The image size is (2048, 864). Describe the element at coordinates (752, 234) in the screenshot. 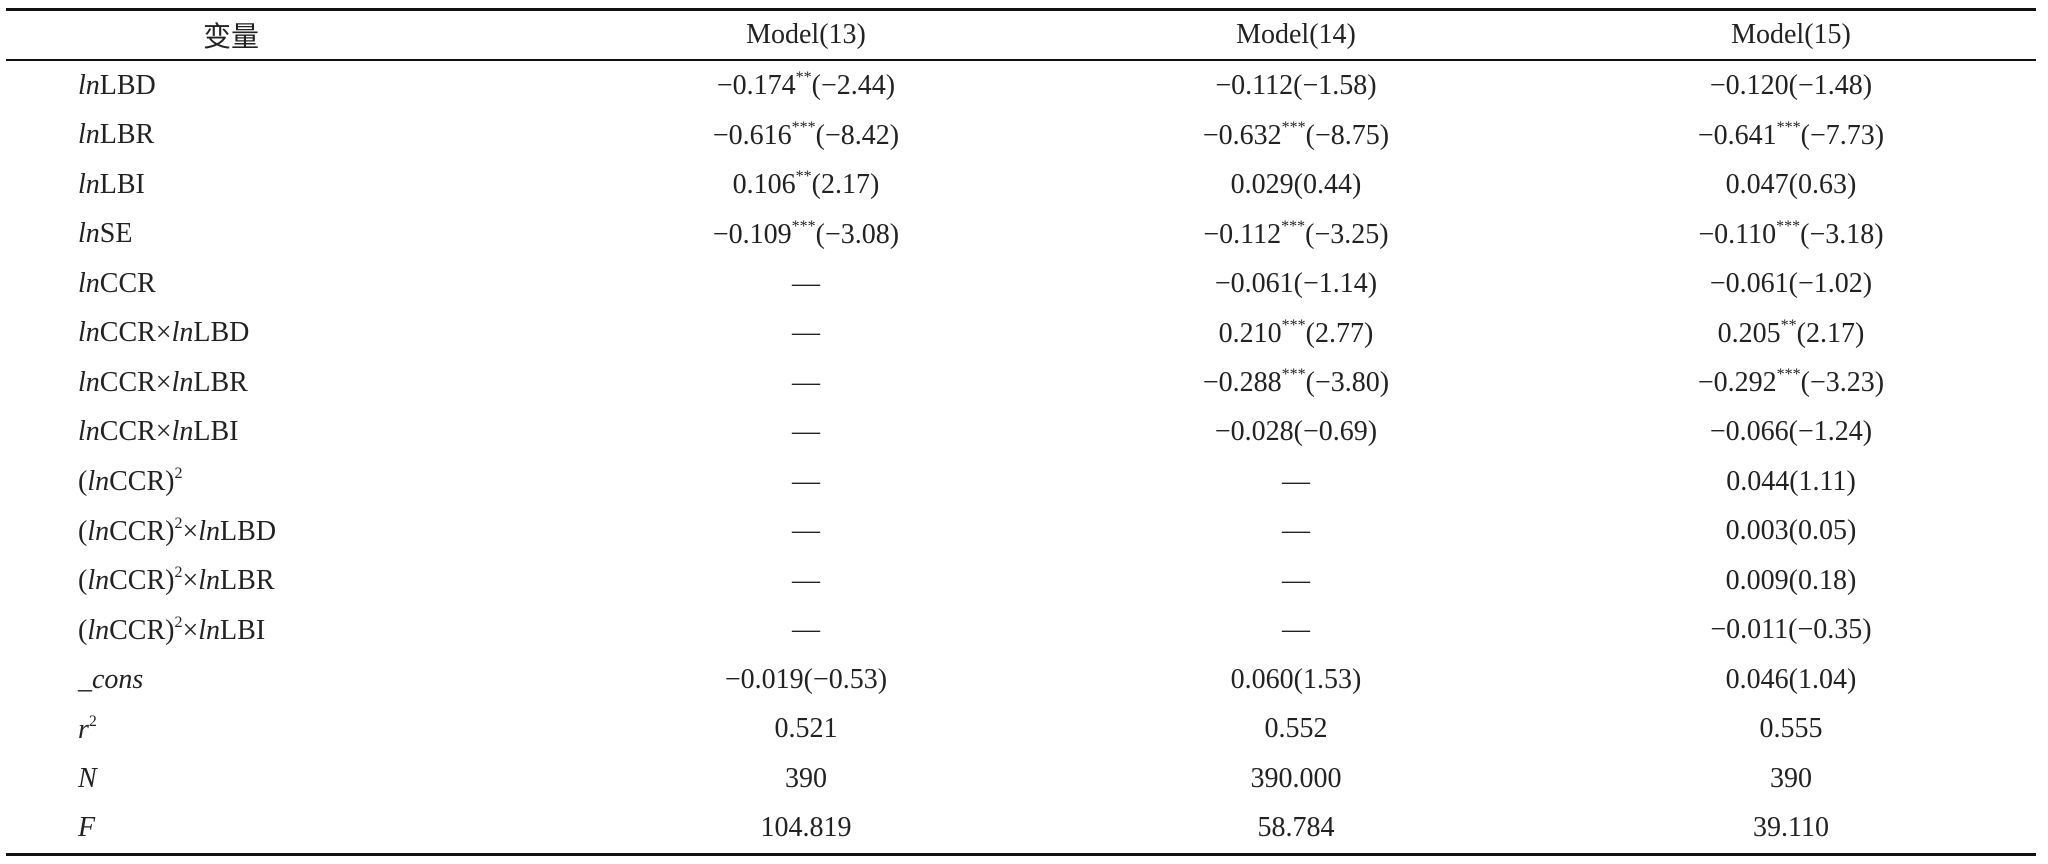

I see `text-segment: −0.109` at that location.